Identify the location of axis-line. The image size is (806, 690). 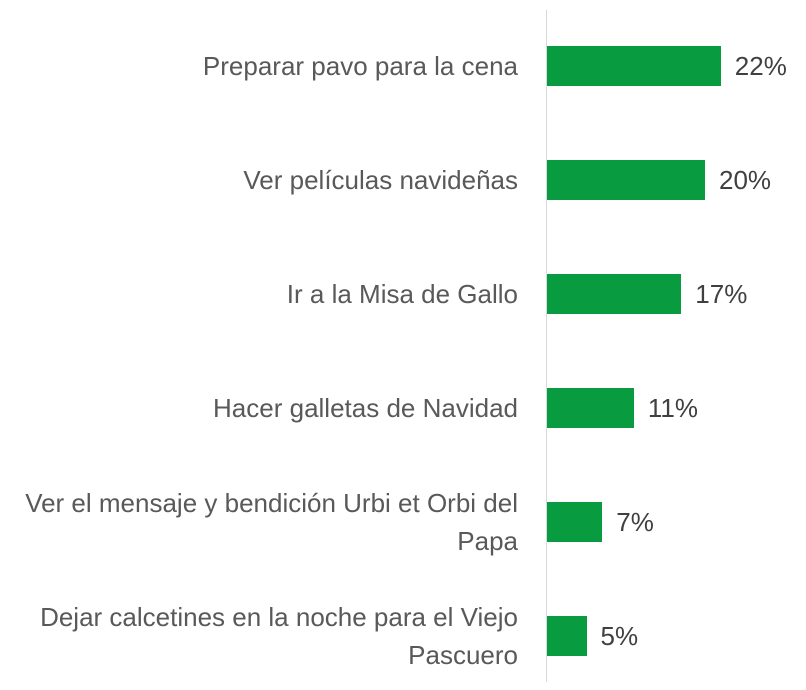
(546, 346).